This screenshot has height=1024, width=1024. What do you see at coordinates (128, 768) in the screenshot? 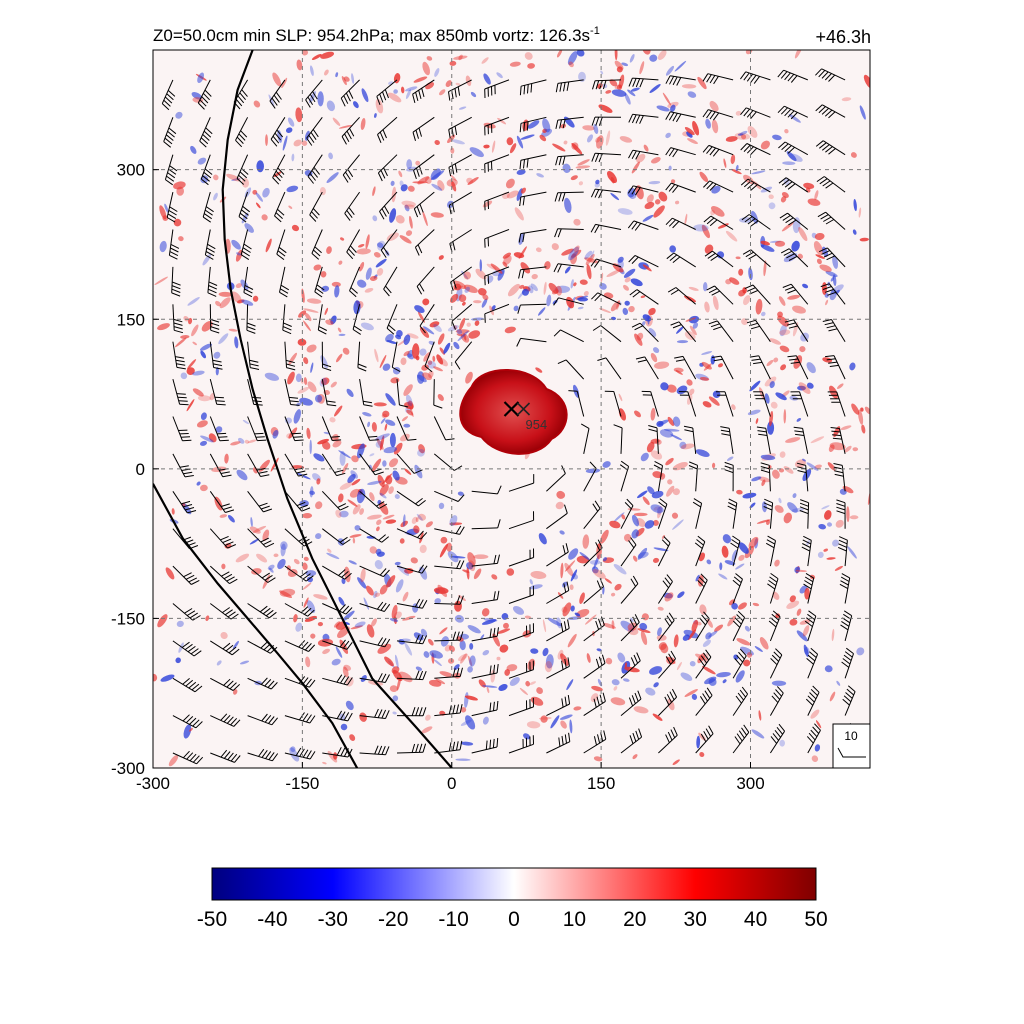
I see `y-tick-label: -300` at bounding box center [128, 768].